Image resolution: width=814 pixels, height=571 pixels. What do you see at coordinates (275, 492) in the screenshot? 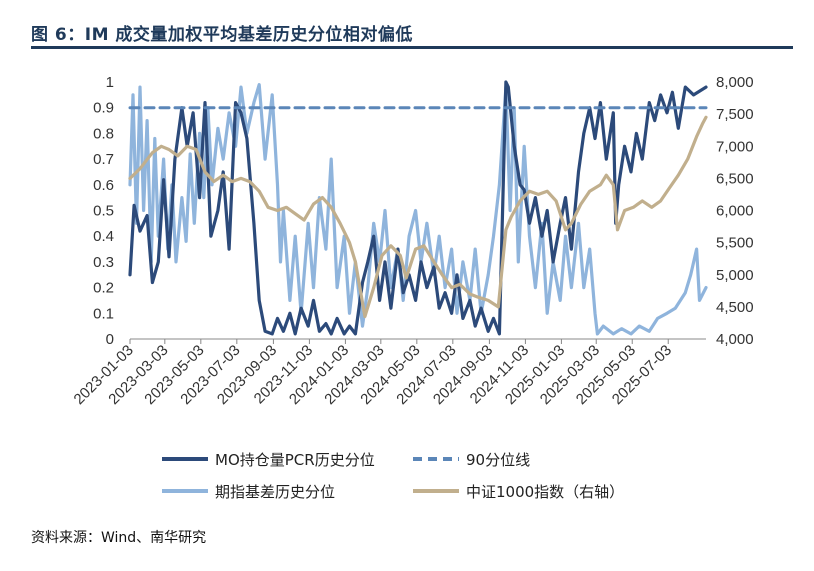
I see `legend-label-2: 期指基差历史分位` at bounding box center [275, 492].